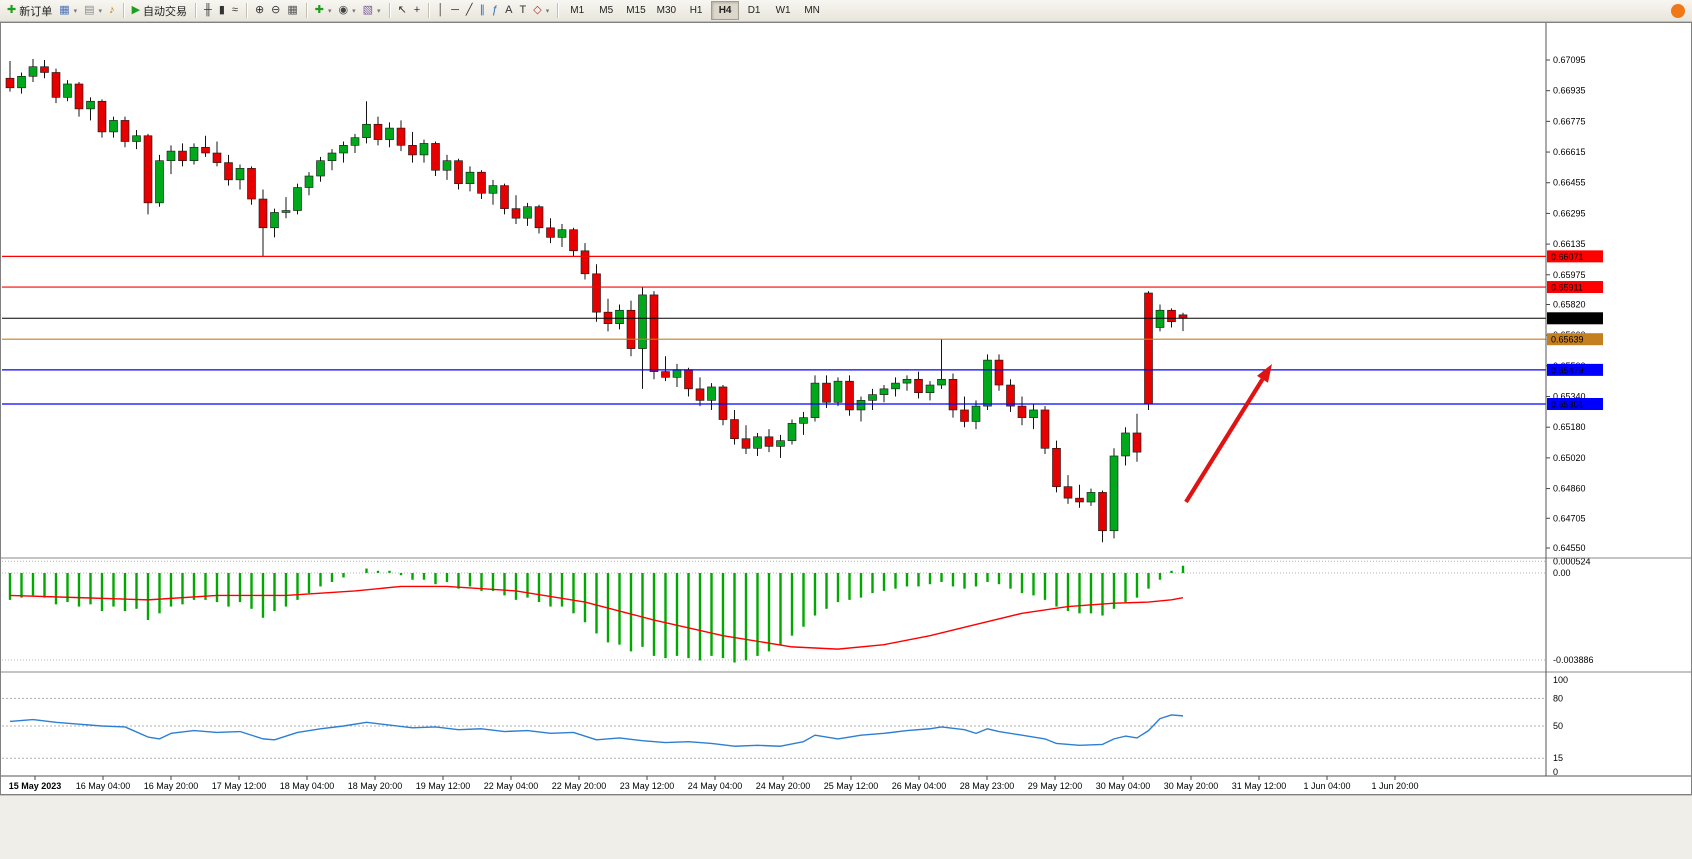 The height and width of the screenshot is (859, 1692). I want to click on profiles-button: ▤ ▾, so click(93, 11).